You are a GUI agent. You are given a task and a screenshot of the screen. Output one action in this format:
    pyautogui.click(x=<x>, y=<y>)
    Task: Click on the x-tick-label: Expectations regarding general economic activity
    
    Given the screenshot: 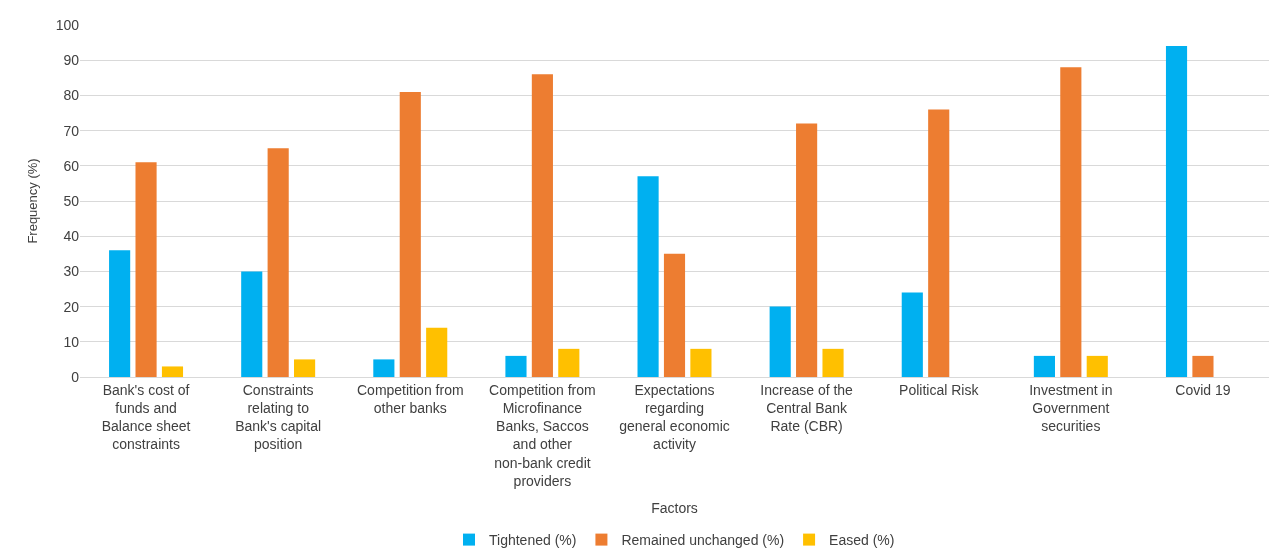 What is the action you would take?
    pyautogui.click(x=674, y=417)
    